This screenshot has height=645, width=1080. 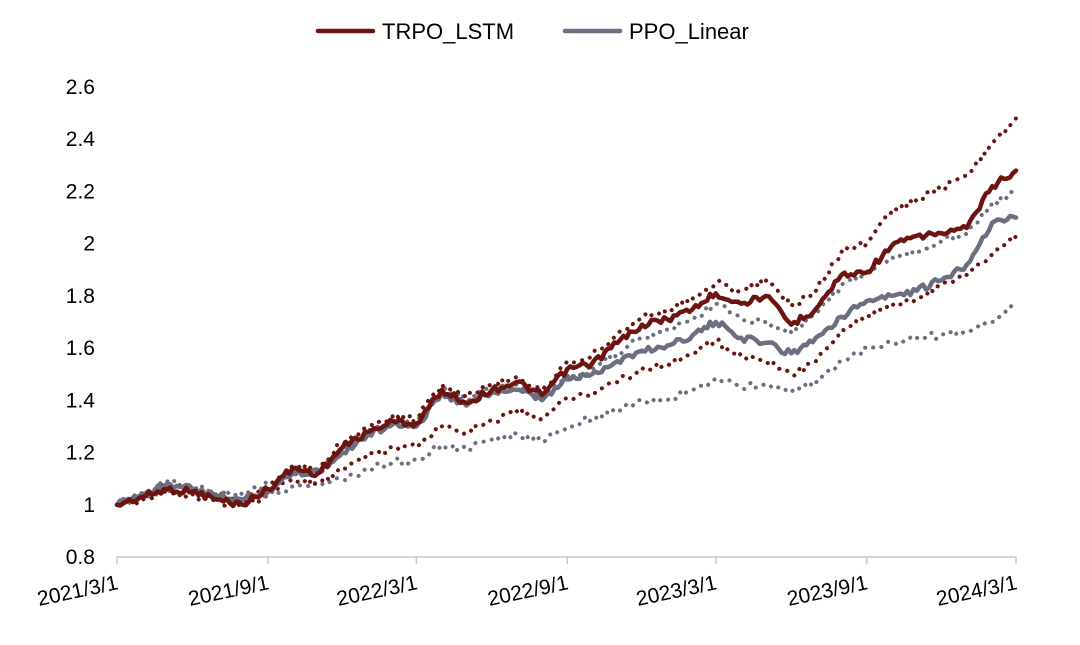 What do you see at coordinates (80, 557) in the screenshot?
I see `y-tick-label: 0.8` at bounding box center [80, 557].